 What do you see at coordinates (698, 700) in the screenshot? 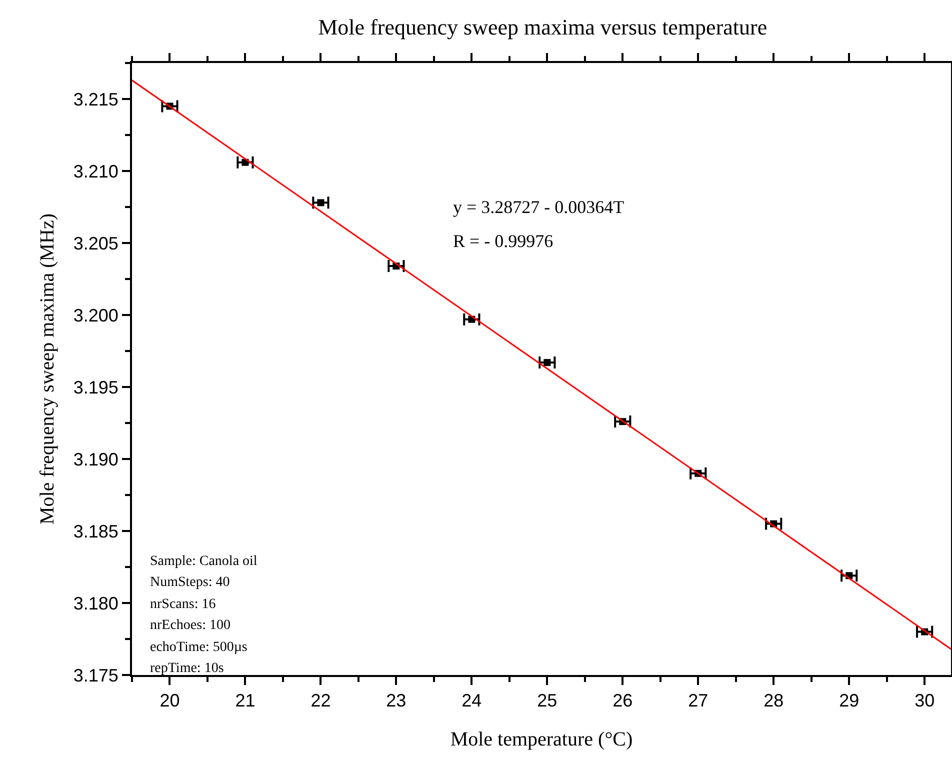
I see `x-tick-label: 27` at bounding box center [698, 700].